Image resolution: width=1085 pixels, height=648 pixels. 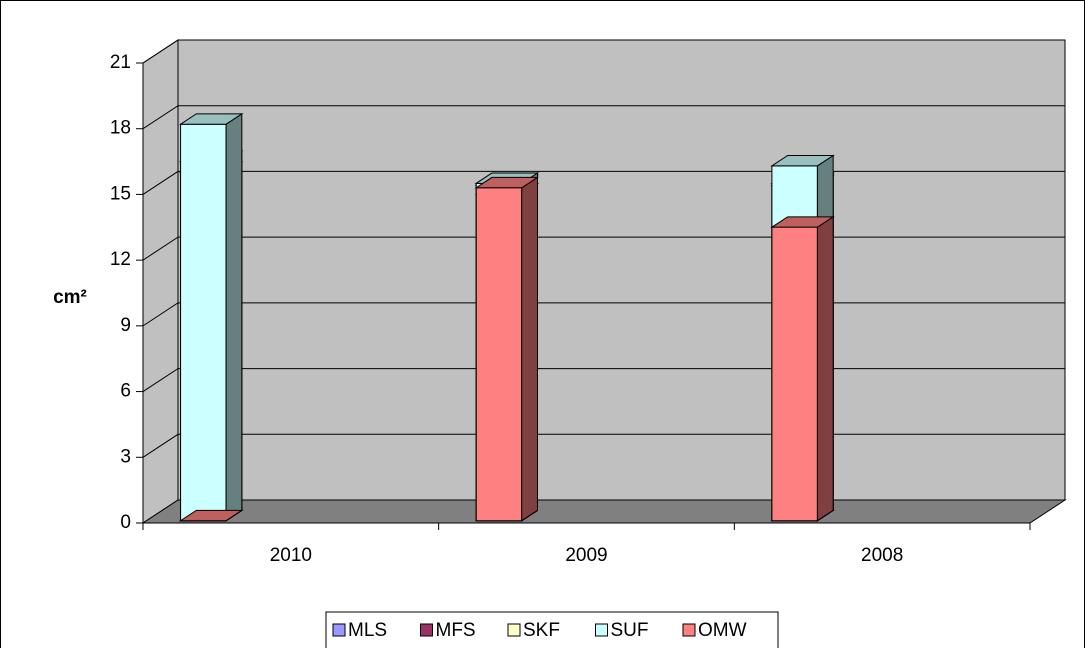 I want to click on x-tick-label: 2008, so click(x=882, y=555).